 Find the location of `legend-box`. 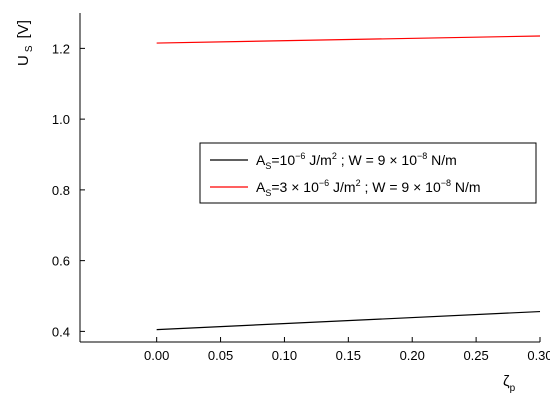

legend-box is located at coordinates (368, 173).